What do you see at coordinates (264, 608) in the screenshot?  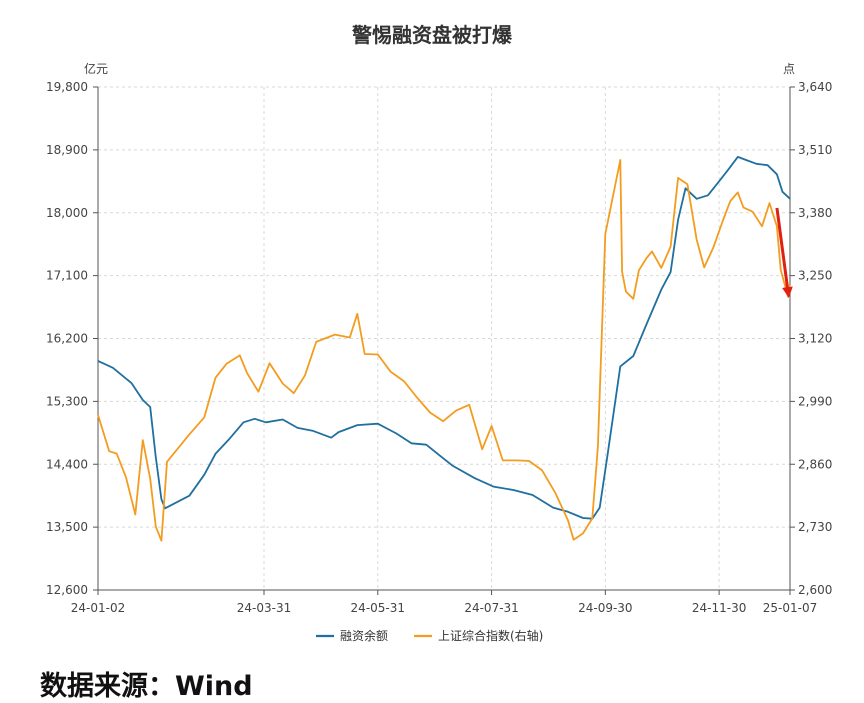 I see `x-tick-label: 24-03-31` at bounding box center [264, 608].